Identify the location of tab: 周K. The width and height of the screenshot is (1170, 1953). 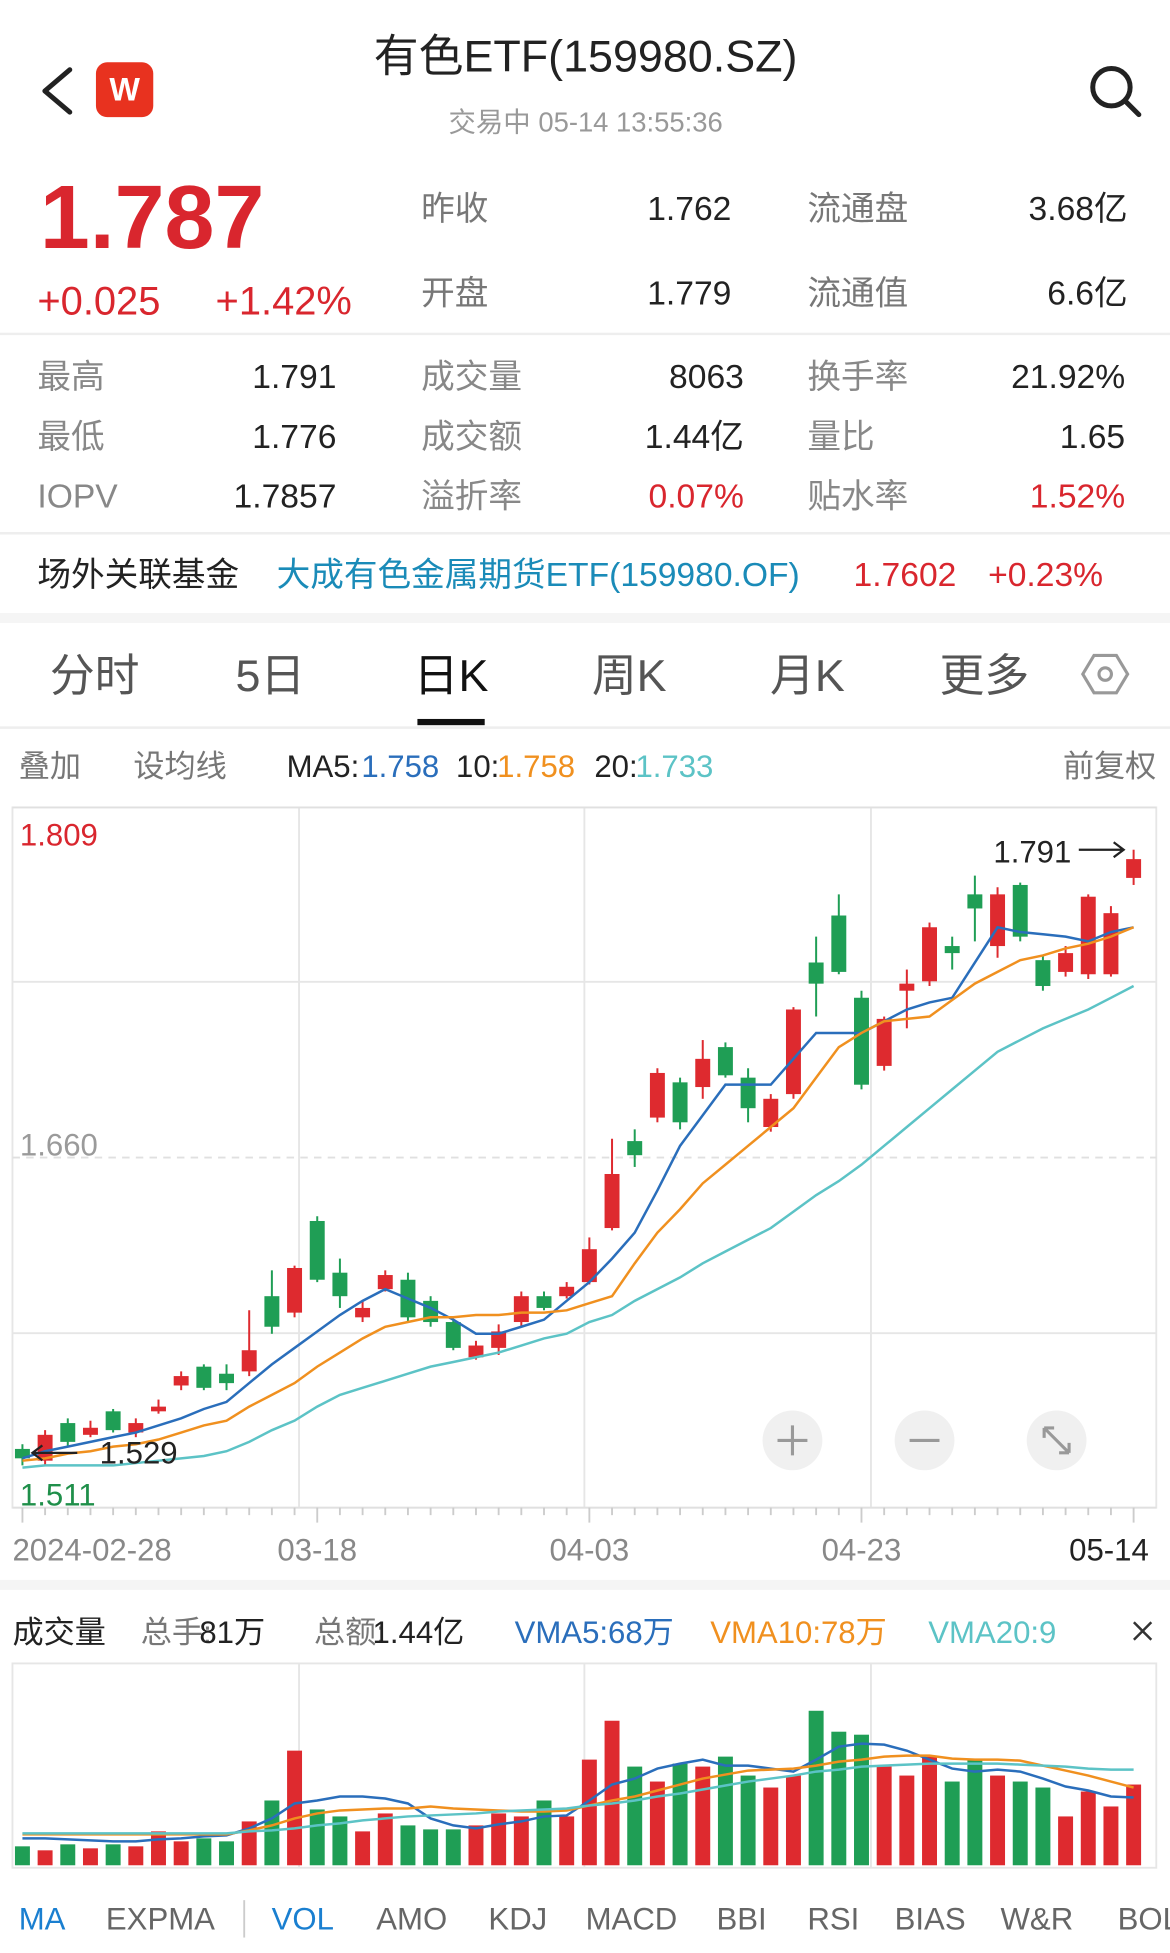
(629, 675).